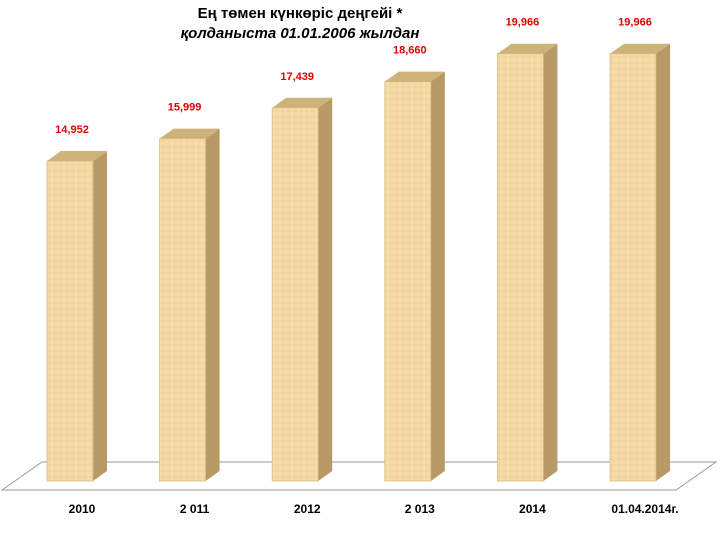  I want to click on x-tick-label: 2 011, so click(195, 509).